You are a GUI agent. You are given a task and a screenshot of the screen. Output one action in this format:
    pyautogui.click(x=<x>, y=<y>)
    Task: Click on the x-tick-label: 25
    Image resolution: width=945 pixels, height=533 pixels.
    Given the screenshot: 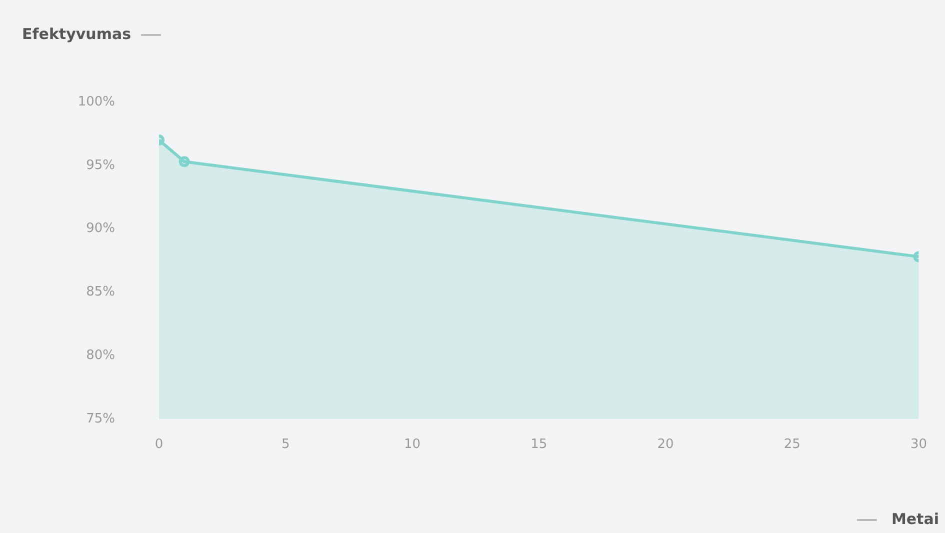 What is the action you would take?
    pyautogui.click(x=792, y=444)
    